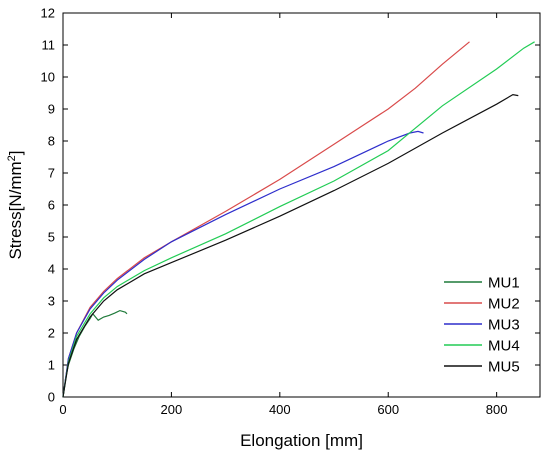 Image resolution: width=550 pixels, height=470 pixels. I want to click on y-tick-label: 12, so click(48, 13).